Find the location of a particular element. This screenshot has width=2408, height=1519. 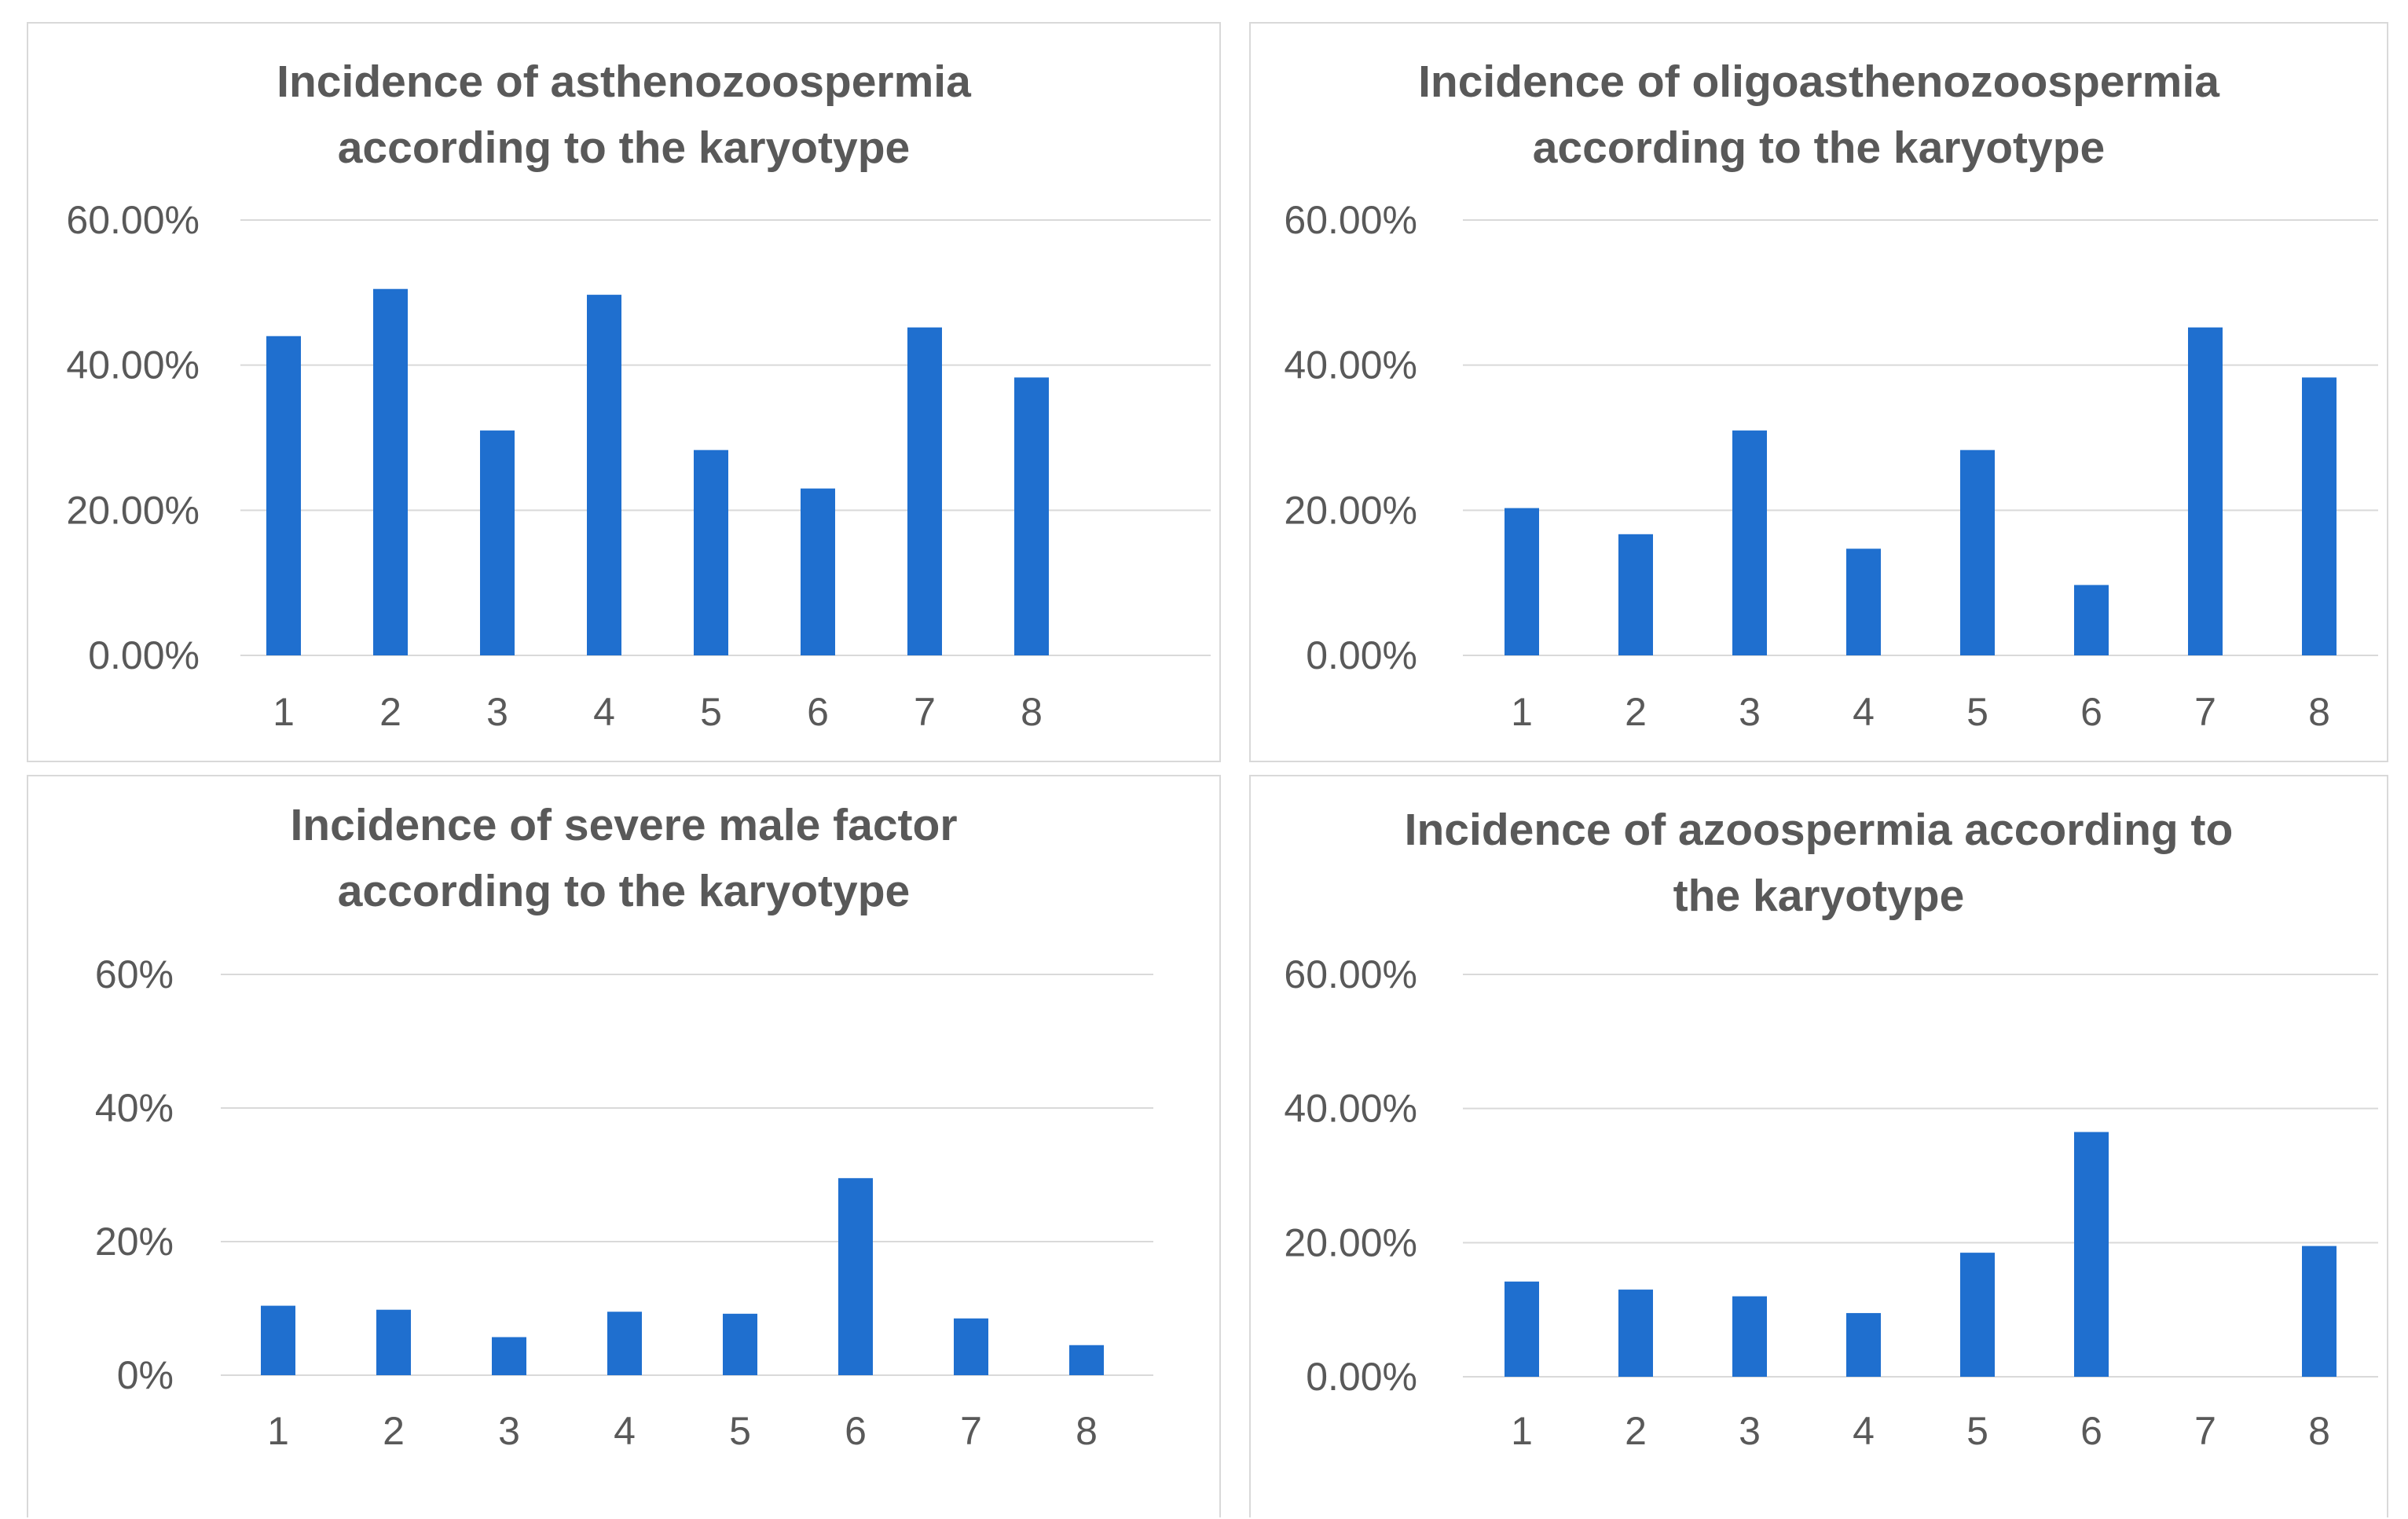

chart-title-line-1: Incidence of severe male factor is located at coordinates (624, 825).